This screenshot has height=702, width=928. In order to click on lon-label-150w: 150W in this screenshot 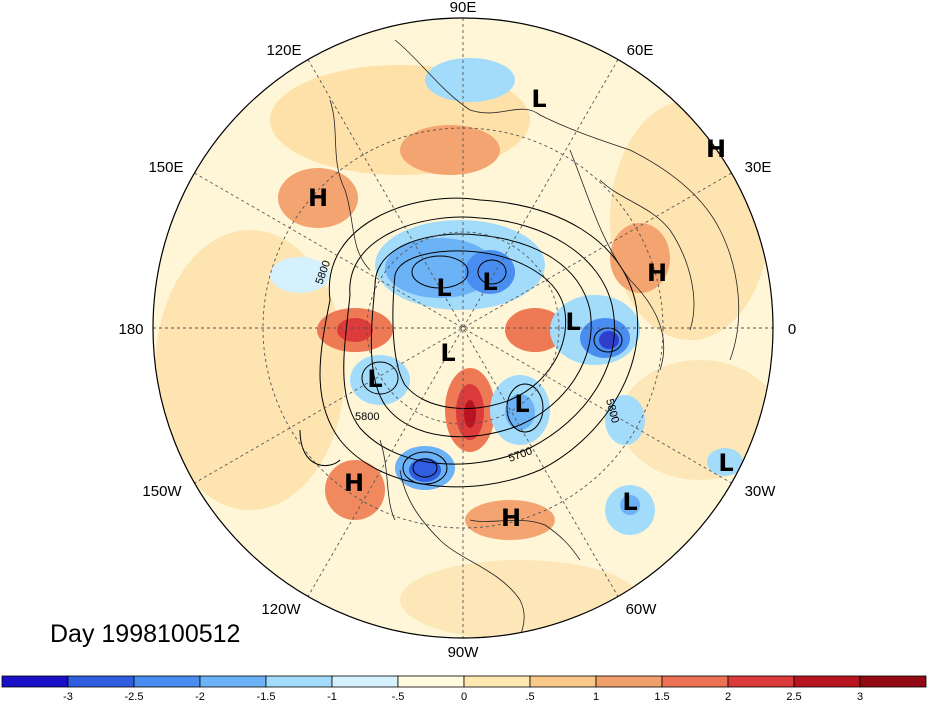, I will do `click(162, 491)`.